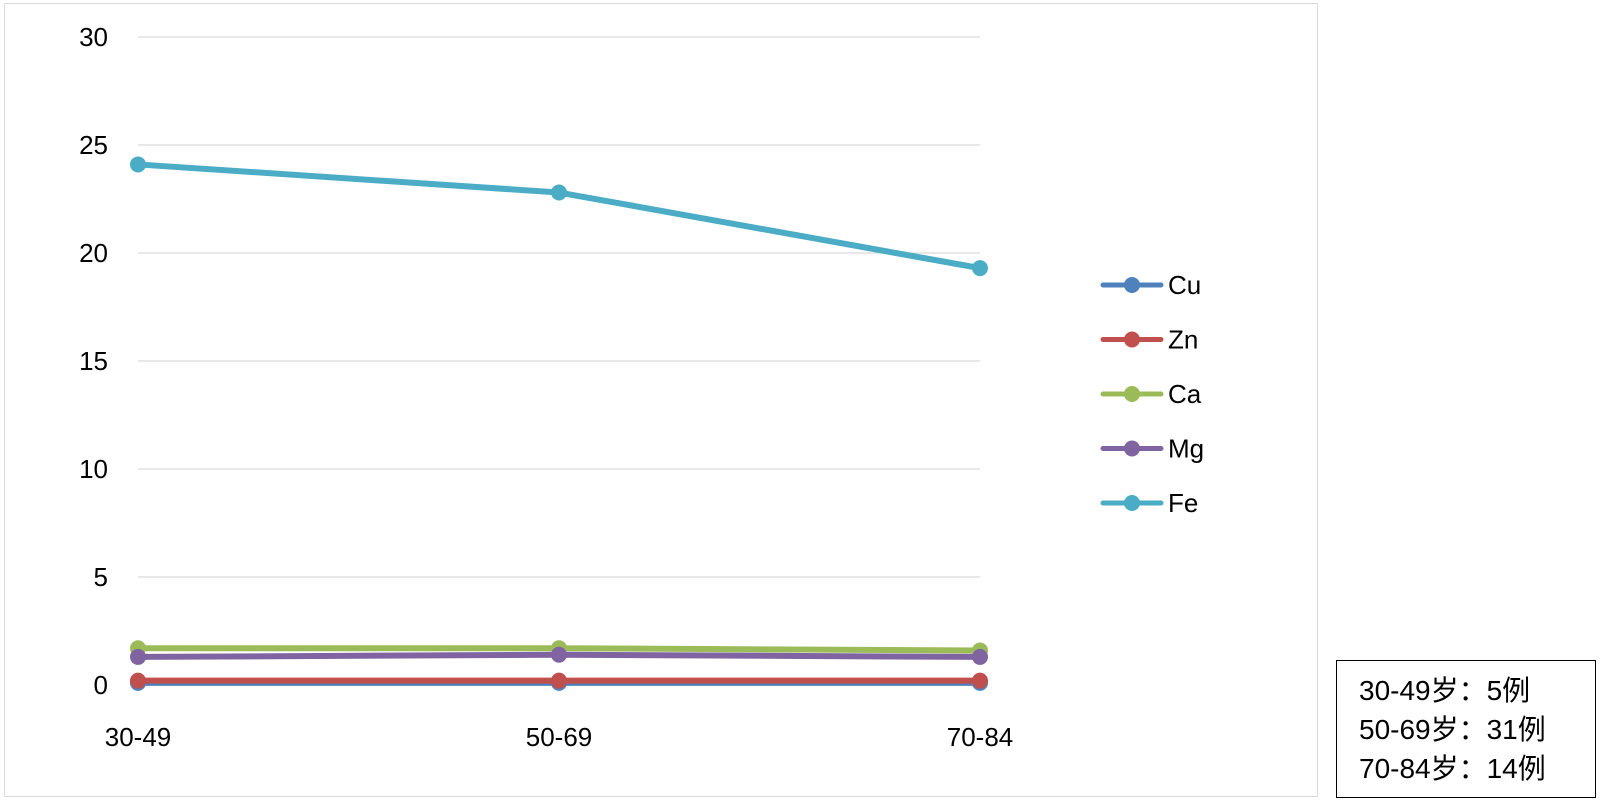  Describe the element at coordinates (101, 577) in the screenshot. I see `y-tick-label: 5` at that location.